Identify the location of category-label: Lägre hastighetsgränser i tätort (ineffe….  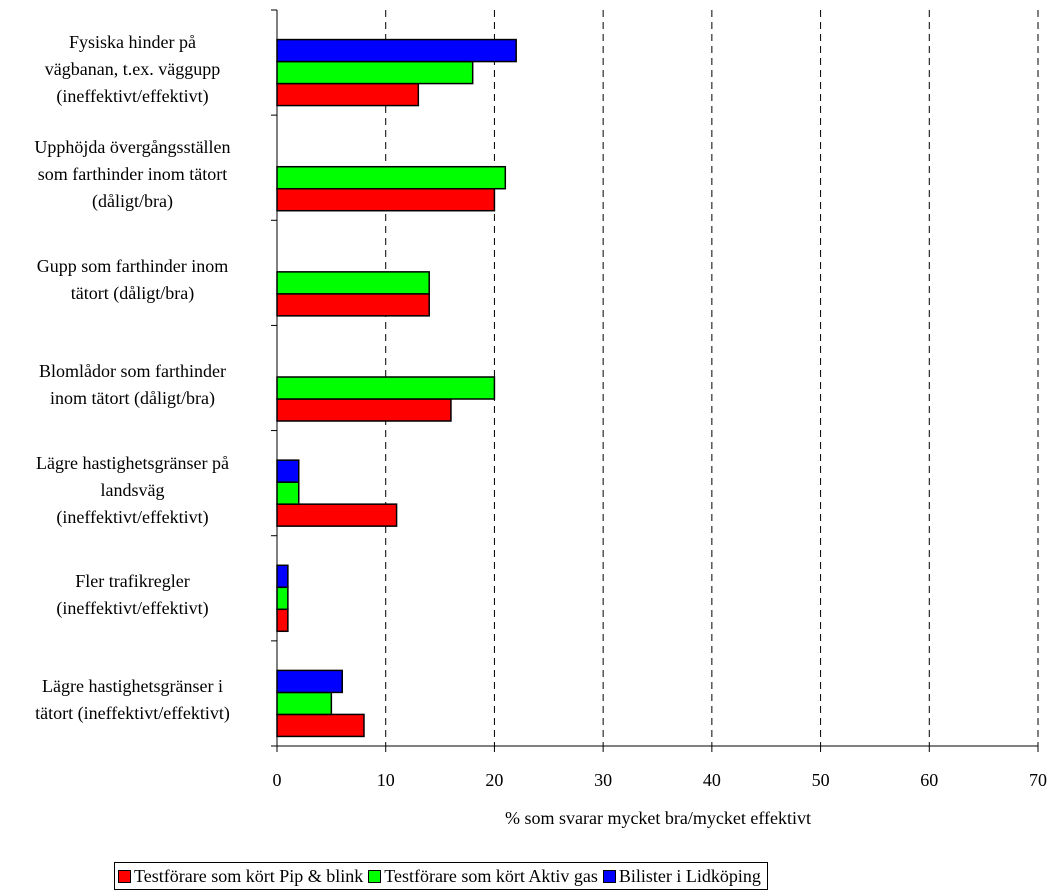
(132, 700).